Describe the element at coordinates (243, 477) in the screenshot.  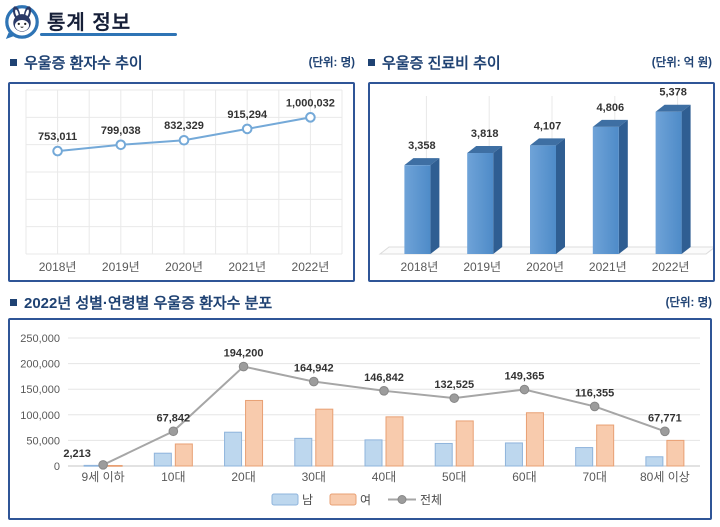
I see `svg-text: 20대` at that location.